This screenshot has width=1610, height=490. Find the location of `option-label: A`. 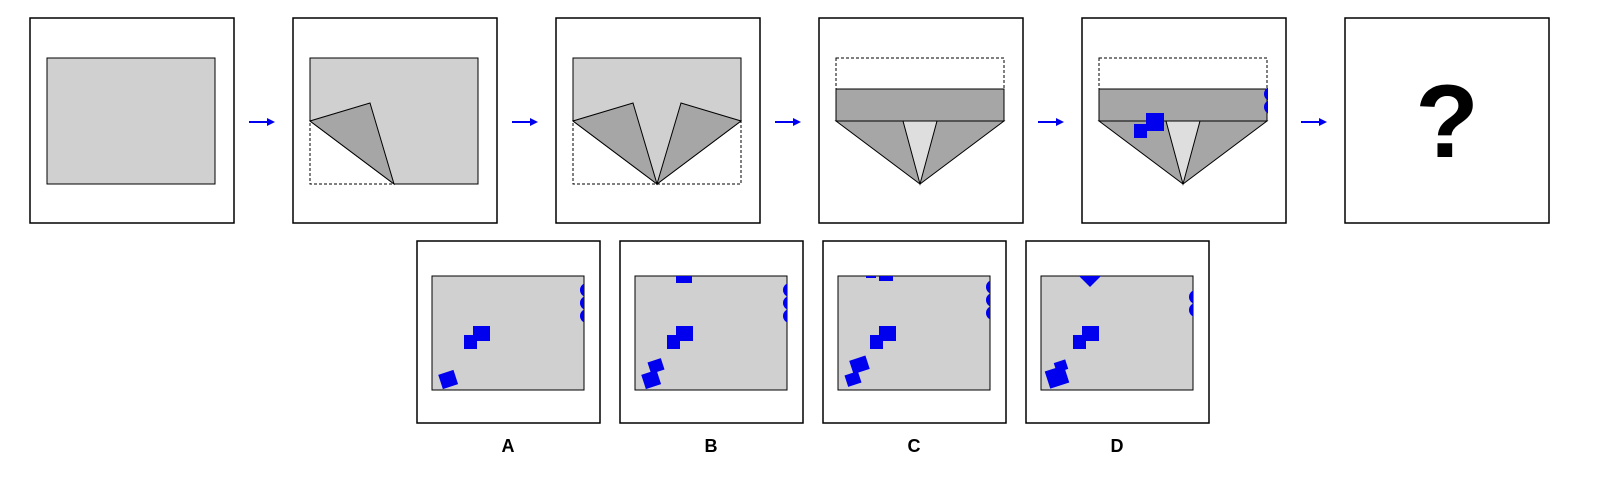

option-label: A is located at coordinates (508, 446).